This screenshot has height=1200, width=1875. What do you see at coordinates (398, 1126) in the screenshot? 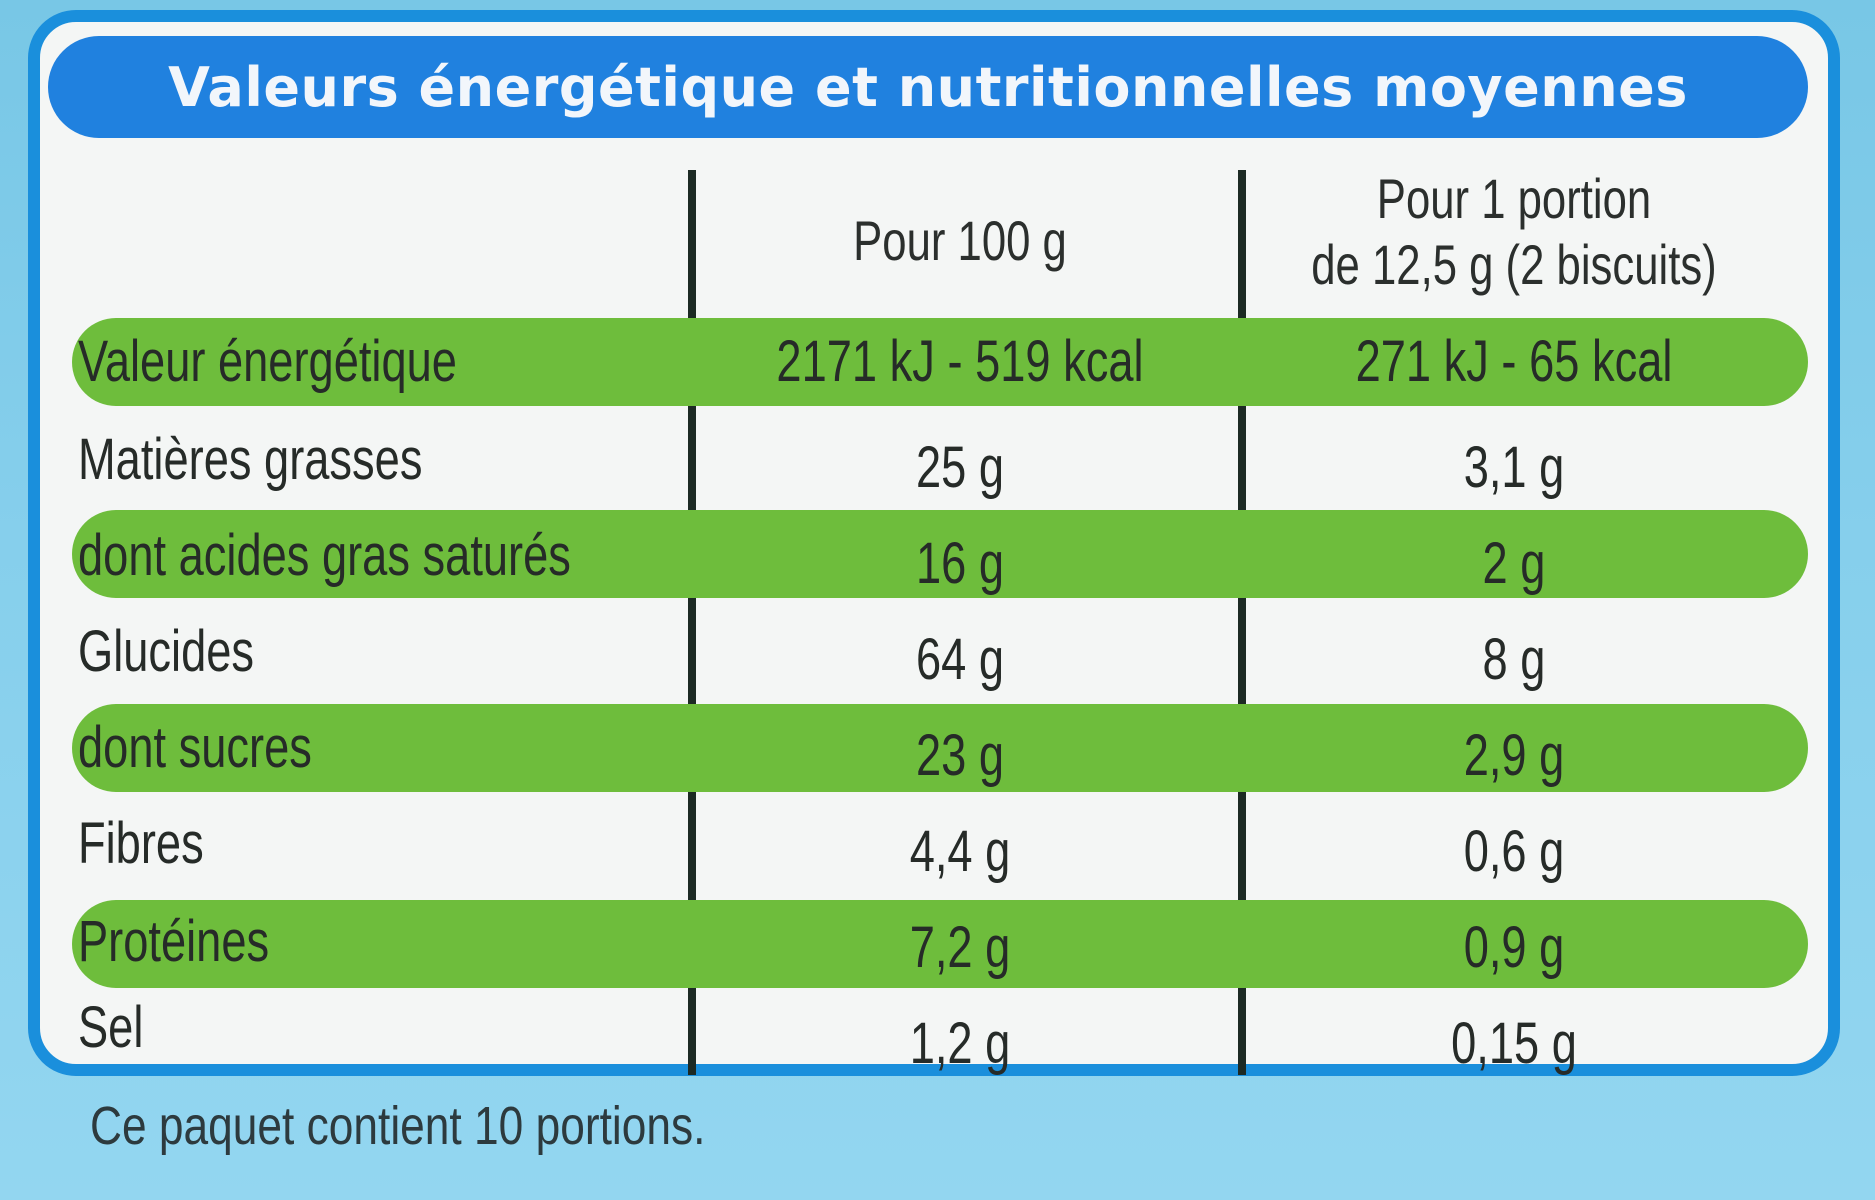
I see `portion-count-note: Ce paquet contient 10 portions.` at bounding box center [398, 1126].